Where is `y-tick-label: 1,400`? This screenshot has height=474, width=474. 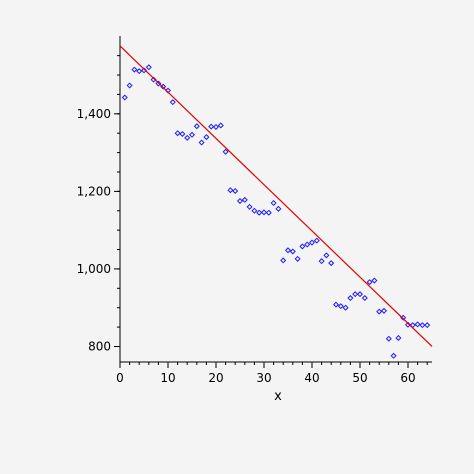
y-tick-label: 1,400 is located at coordinates (94, 114).